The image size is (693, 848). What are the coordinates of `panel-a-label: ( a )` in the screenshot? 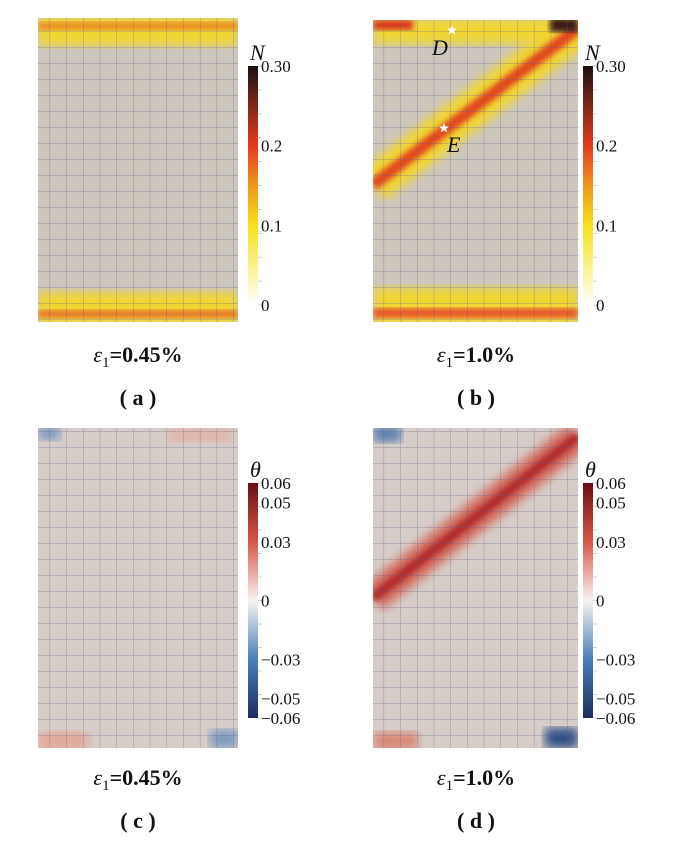 It's located at (138, 397).